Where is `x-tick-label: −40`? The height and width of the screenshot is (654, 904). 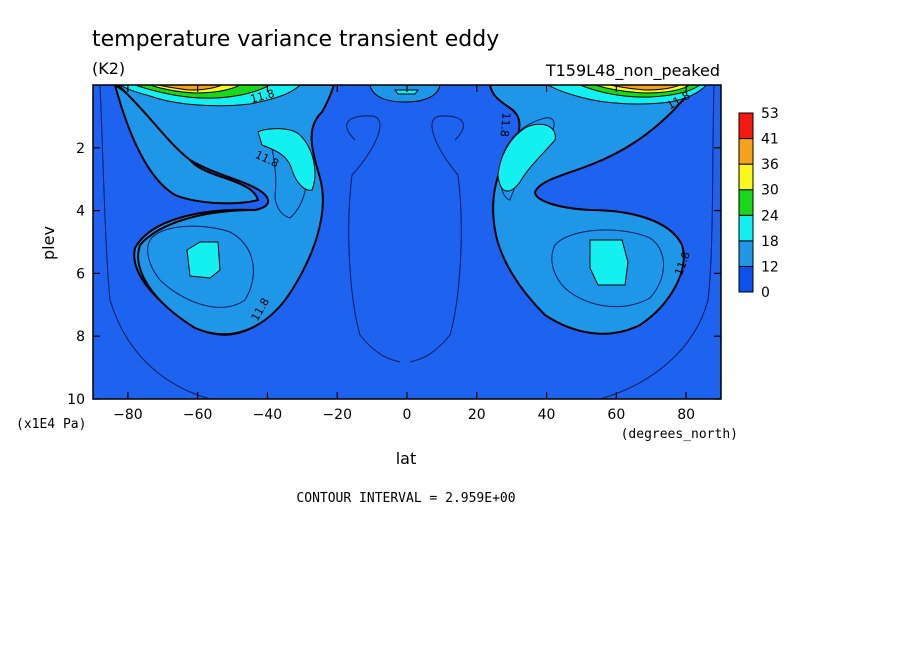 x-tick-label: −40 is located at coordinates (268, 415).